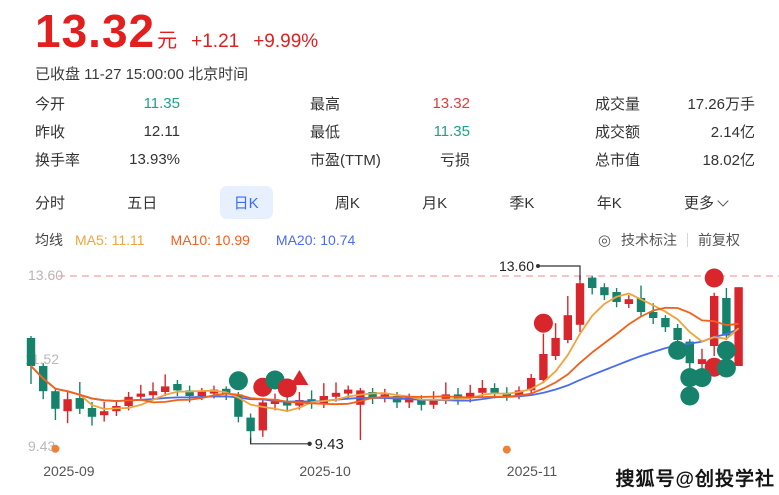 This screenshot has height=495, width=779. Describe the element at coordinates (687, 240) in the screenshot. I see `vertical-divider` at that location.